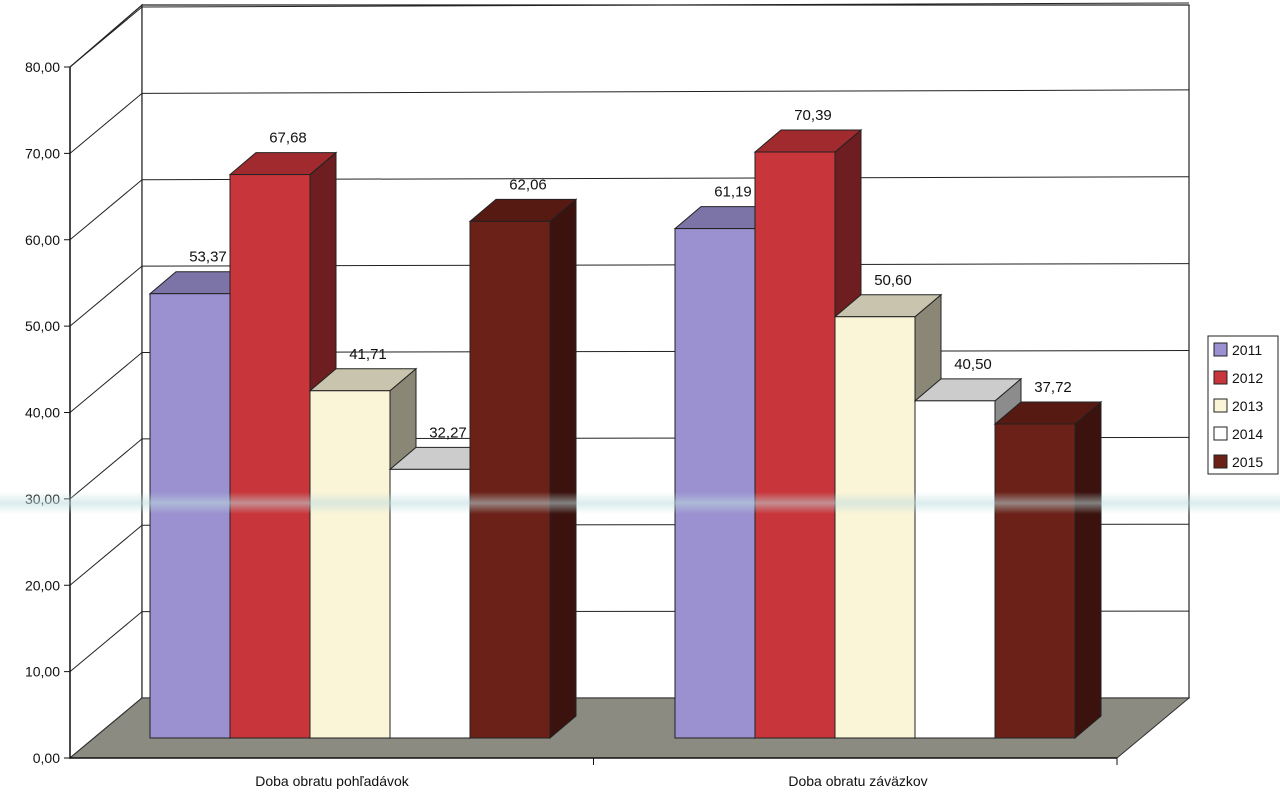 The height and width of the screenshot is (796, 1280). I want to click on bar-2012-zavazky, so click(808, 434).